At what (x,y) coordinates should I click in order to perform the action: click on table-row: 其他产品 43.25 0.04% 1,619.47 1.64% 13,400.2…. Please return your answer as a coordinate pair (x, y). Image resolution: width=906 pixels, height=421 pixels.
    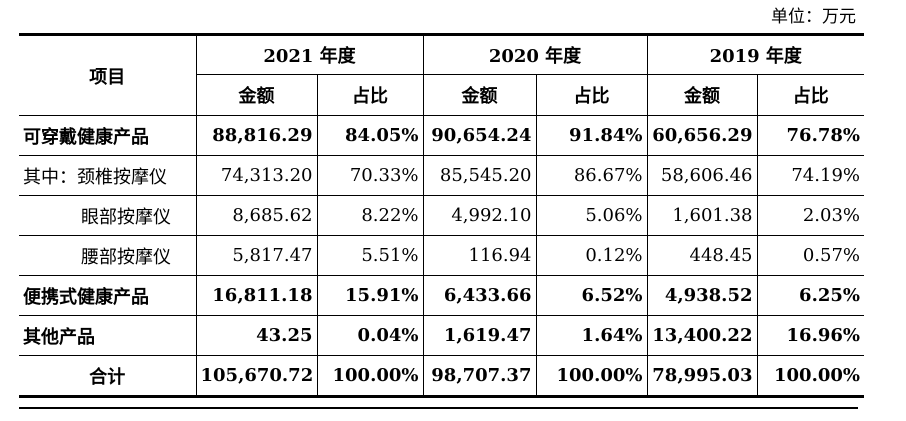
    Looking at the image, I should click on (441, 335).